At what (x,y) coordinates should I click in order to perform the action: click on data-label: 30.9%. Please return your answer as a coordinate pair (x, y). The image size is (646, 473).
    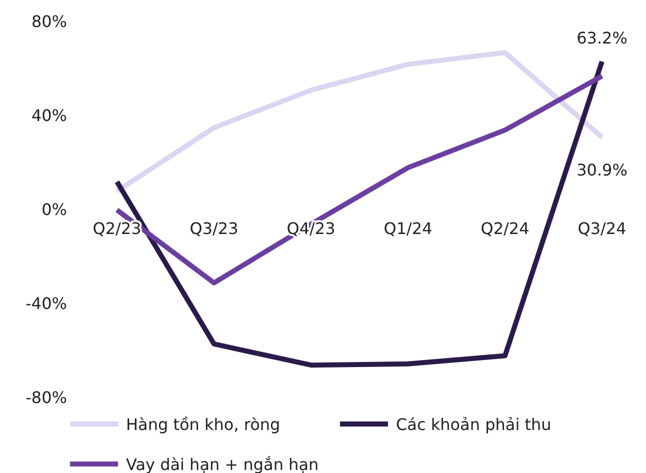
    Looking at the image, I should click on (602, 170).